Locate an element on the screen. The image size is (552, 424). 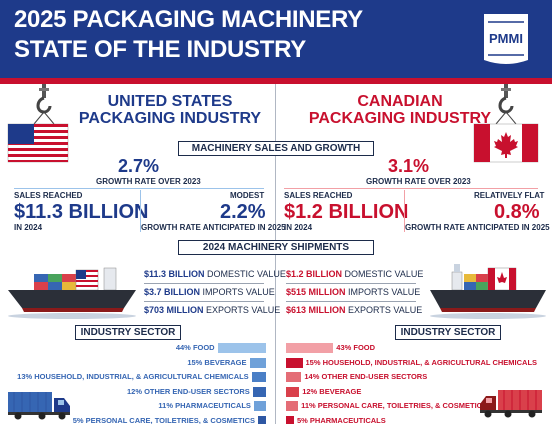
header-accent-bar is located at coordinates (276, 81).